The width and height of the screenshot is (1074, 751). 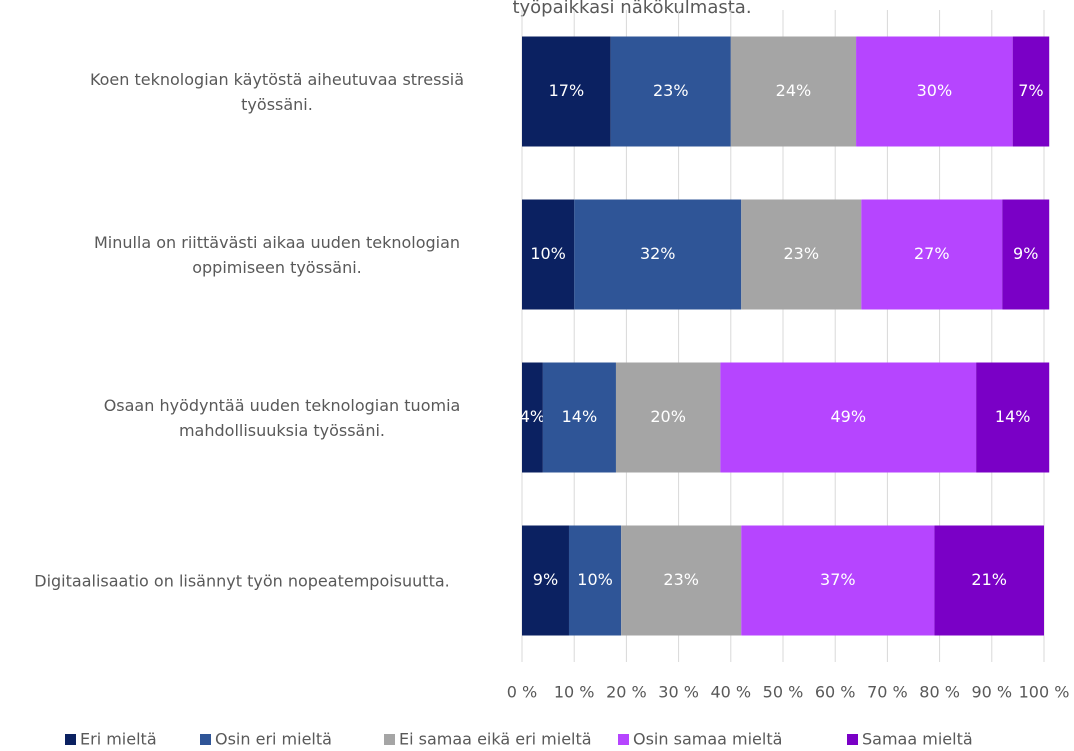 What do you see at coordinates (626, 692) in the screenshot?
I see `x-tick-label: 20 %` at bounding box center [626, 692].